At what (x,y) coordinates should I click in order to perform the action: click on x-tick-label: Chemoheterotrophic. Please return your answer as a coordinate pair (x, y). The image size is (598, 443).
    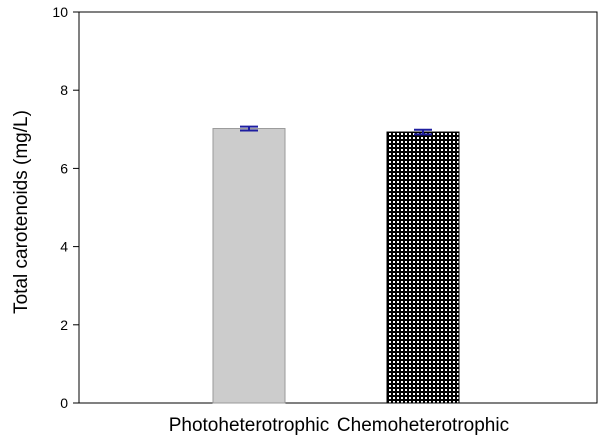
    Looking at the image, I should click on (423, 425).